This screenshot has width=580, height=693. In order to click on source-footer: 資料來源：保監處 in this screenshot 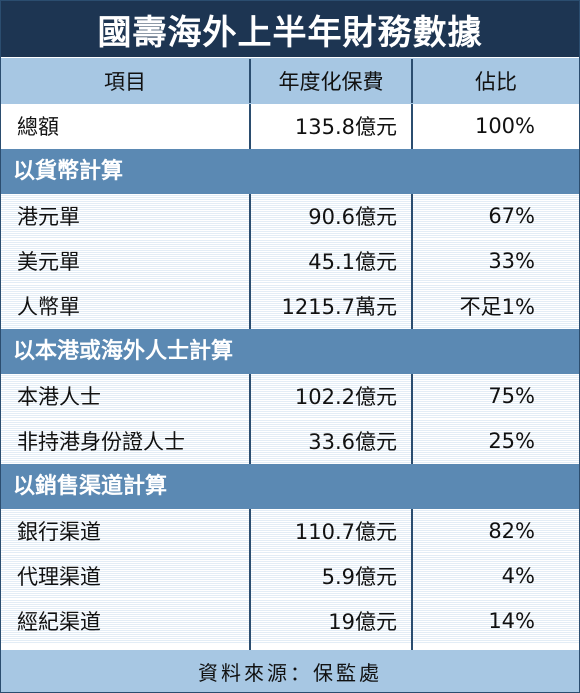, I will do `click(290, 671)`.